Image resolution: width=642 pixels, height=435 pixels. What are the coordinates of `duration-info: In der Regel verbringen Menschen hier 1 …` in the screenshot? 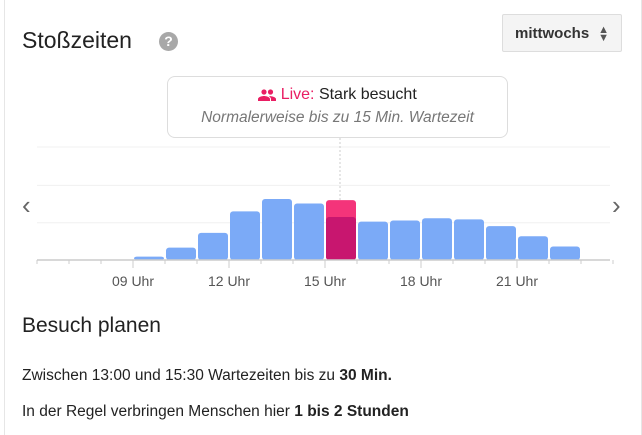 It's located at (215, 412).